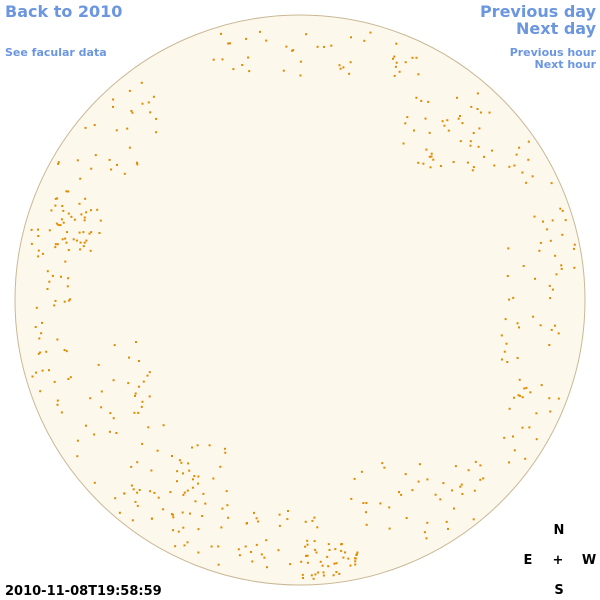 Image resolution: width=600 pixels, height=600 pixels. What do you see at coordinates (566, 64) in the screenshot?
I see `next-hour-link: Next hour` at bounding box center [566, 64].